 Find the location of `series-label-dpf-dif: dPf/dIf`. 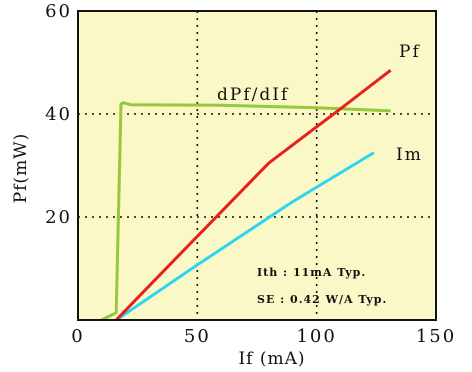

series-label-dpf-dif: dPf/dIf is located at coordinates (253, 95).